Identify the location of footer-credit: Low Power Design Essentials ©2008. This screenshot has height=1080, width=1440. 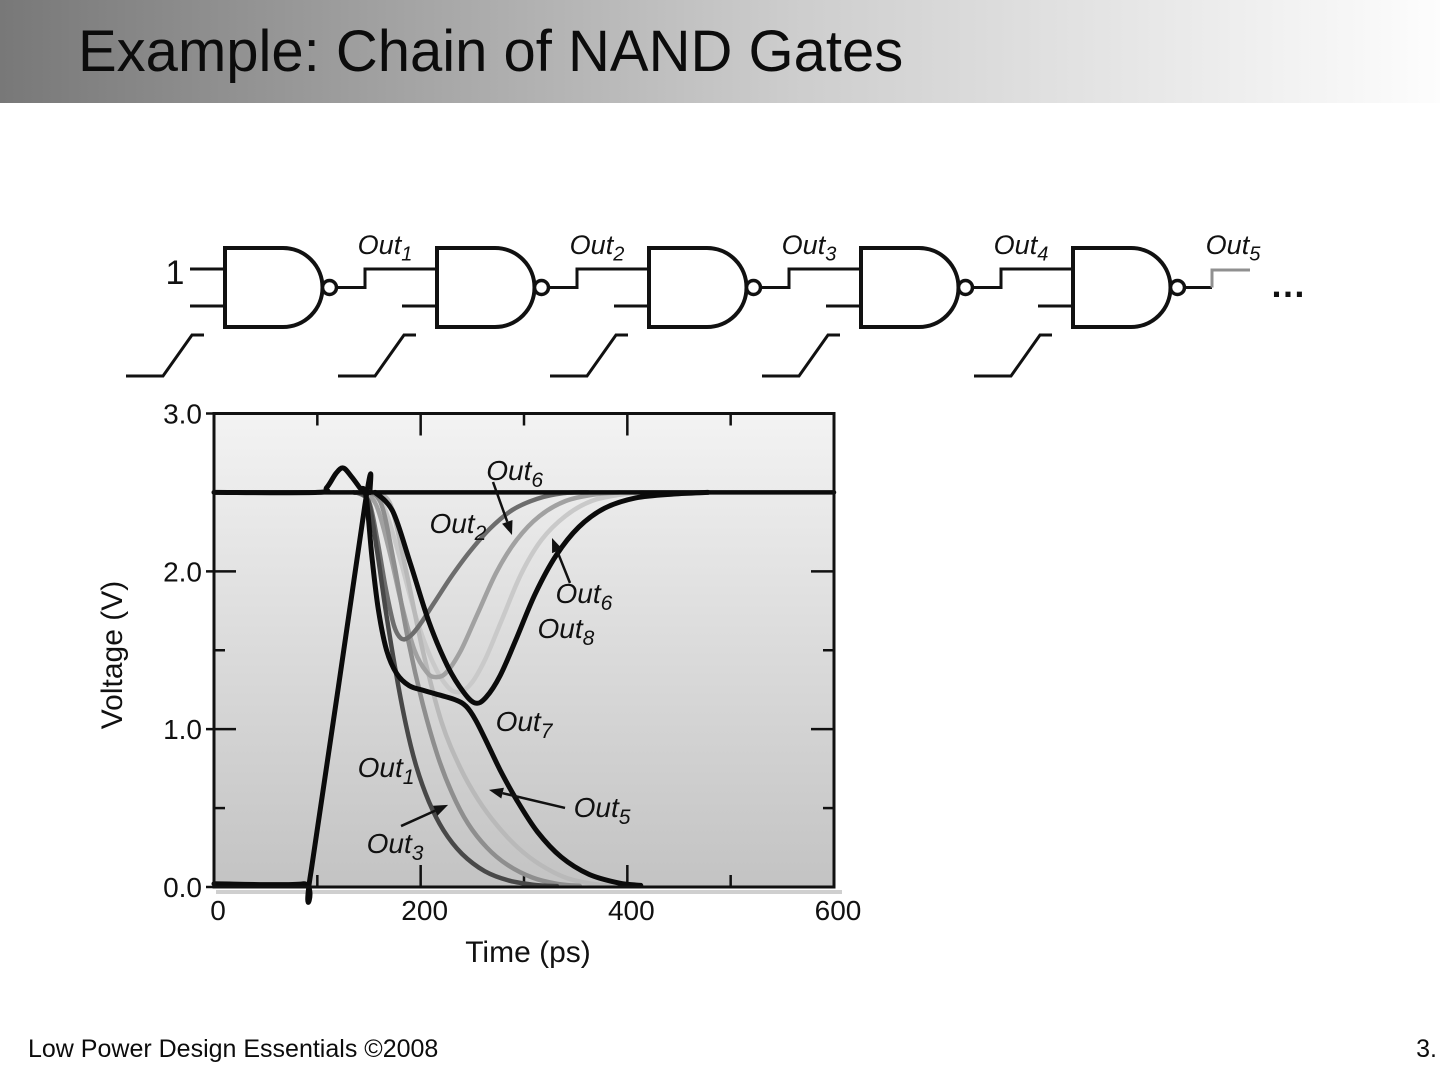
(233, 1049).